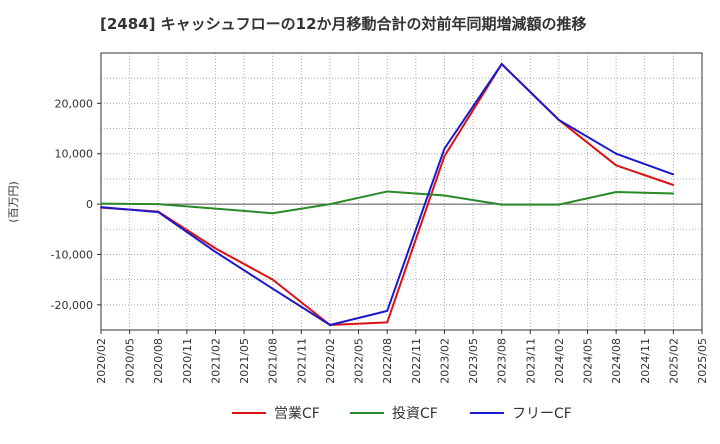 The image size is (720, 444). Describe the element at coordinates (387, 361) in the screenshot. I see `x-tick-label: 2022/08` at that location.